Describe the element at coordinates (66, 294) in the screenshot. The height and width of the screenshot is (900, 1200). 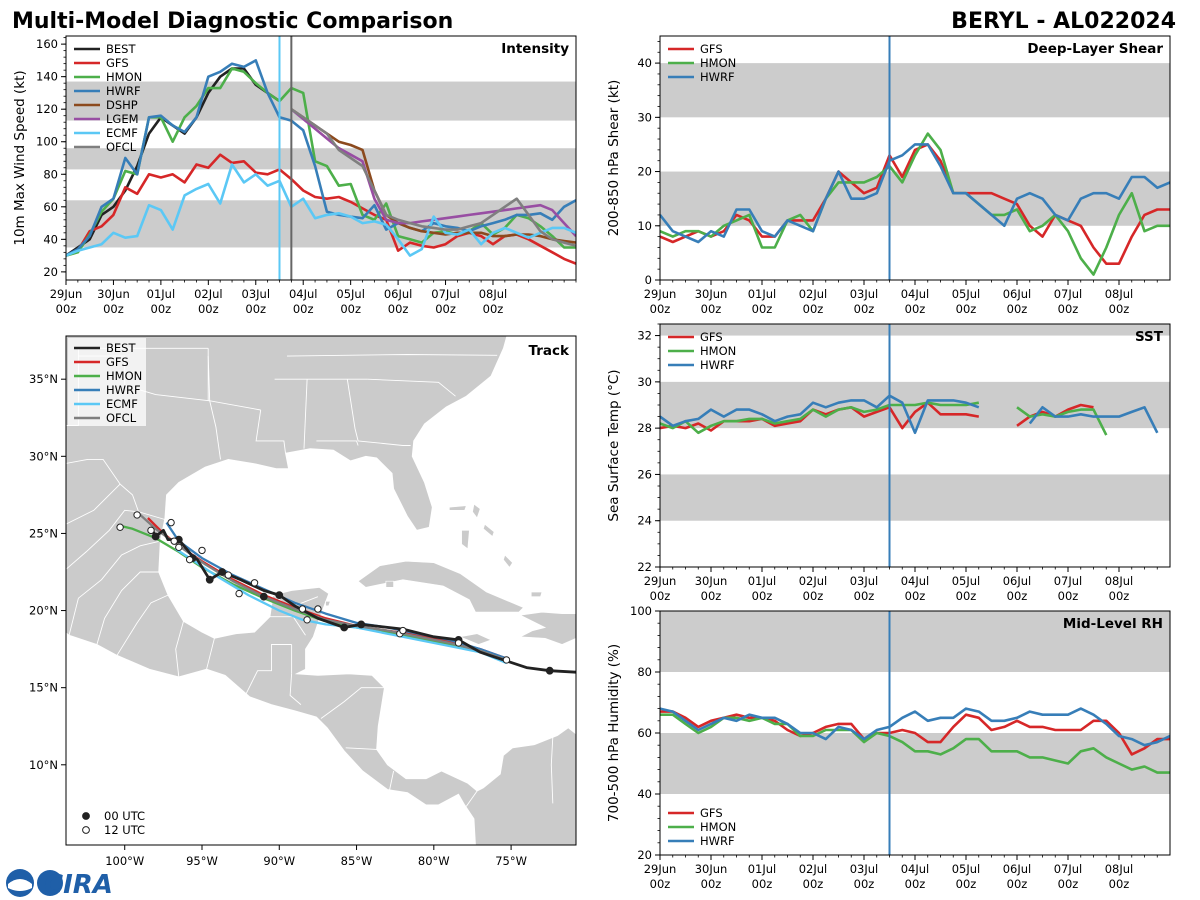
I see `intensity-xtick-label: 29Jun` at that location.